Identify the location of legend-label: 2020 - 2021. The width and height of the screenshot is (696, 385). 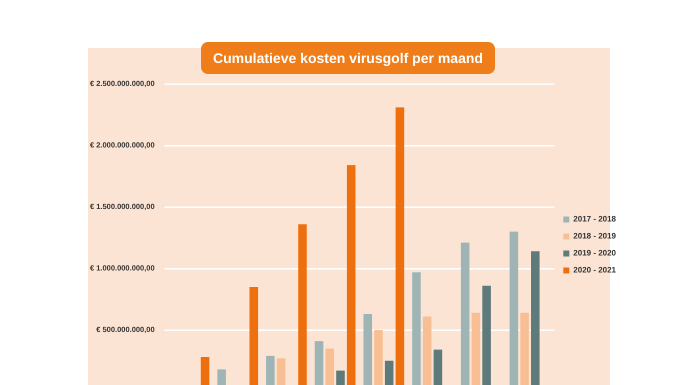
(595, 270).